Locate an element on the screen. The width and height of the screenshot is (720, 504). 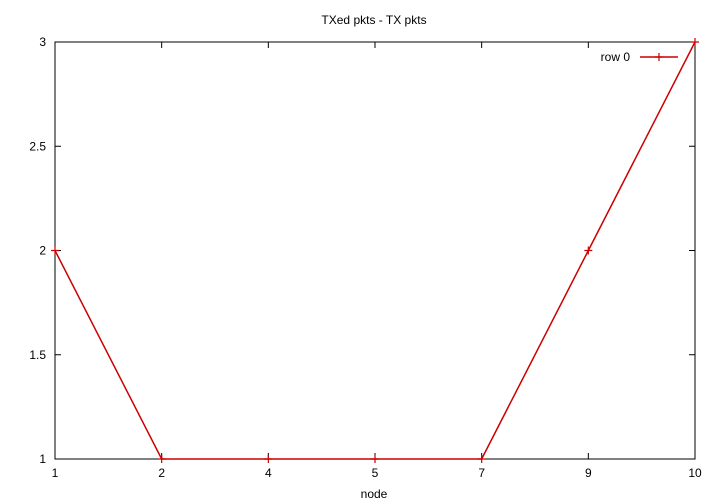
x-tick-label: 1 is located at coordinates (55, 473).